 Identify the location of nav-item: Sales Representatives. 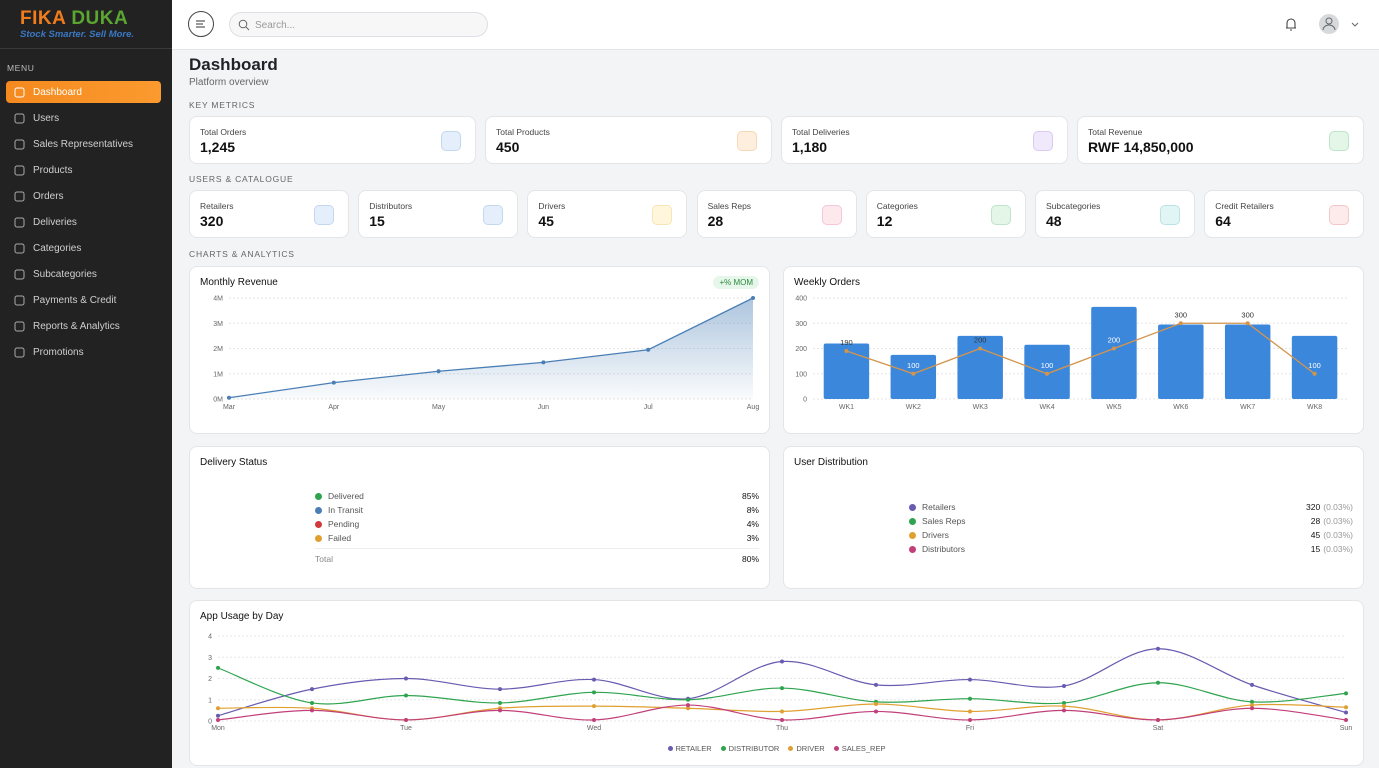
(83, 144).